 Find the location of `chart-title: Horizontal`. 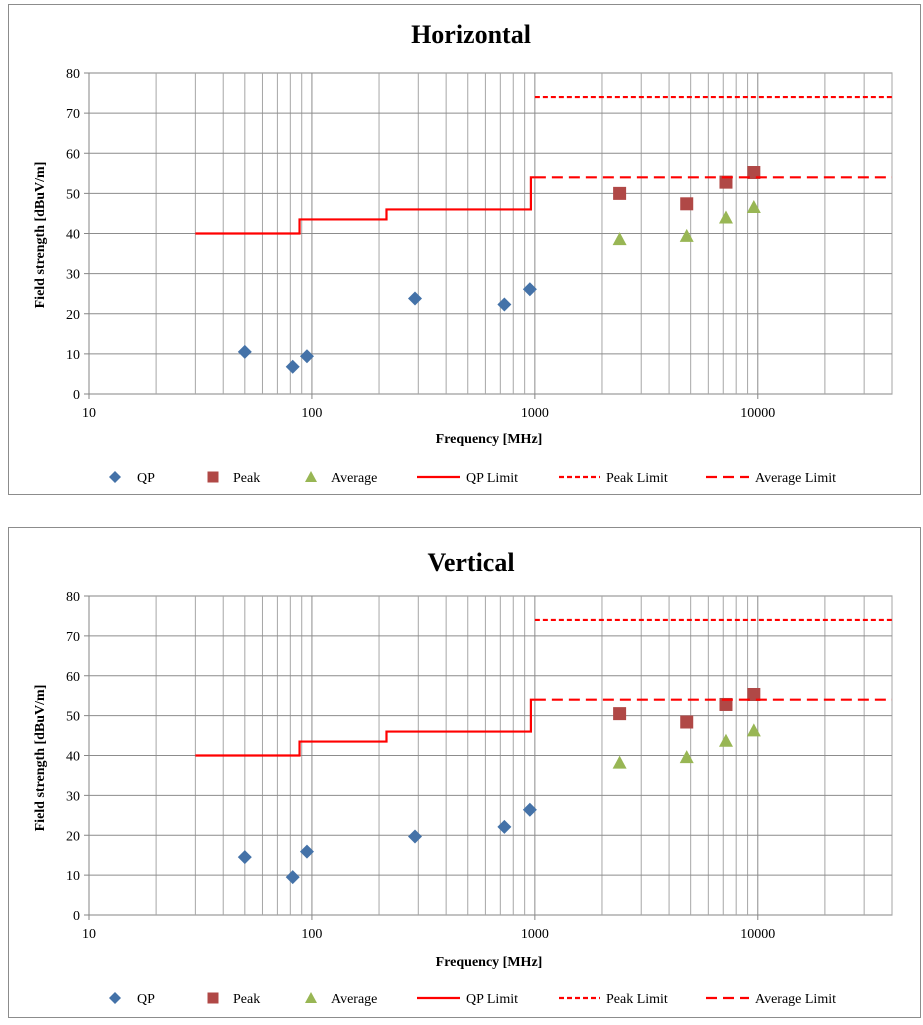

chart-title: Horizontal is located at coordinates (471, 34).